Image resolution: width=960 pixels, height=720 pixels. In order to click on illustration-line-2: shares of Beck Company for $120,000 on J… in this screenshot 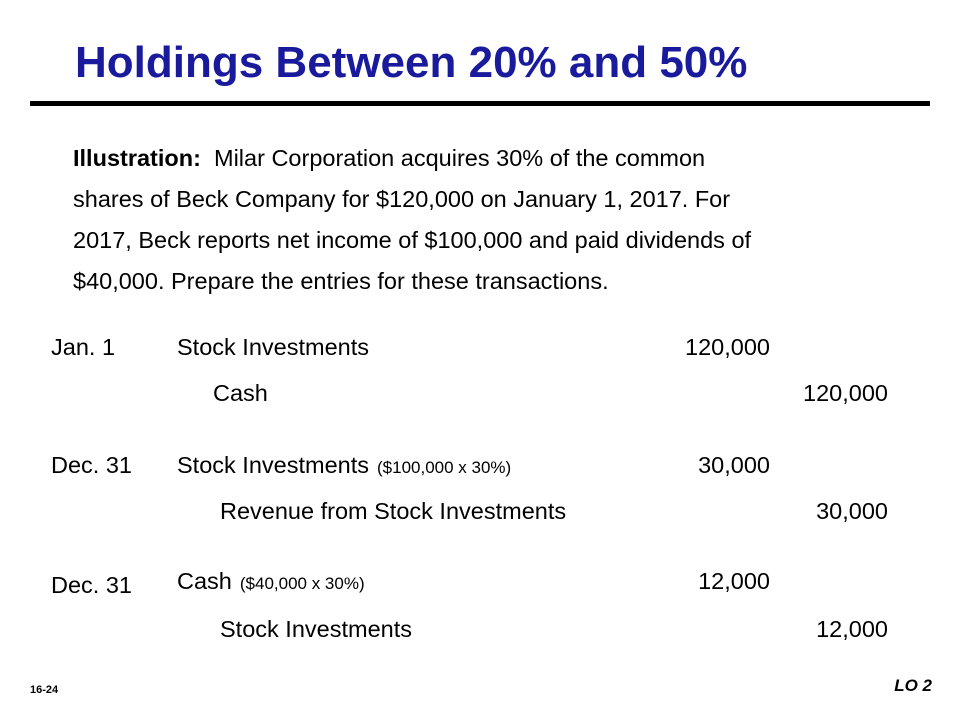, I will do `click(402, 199)`.